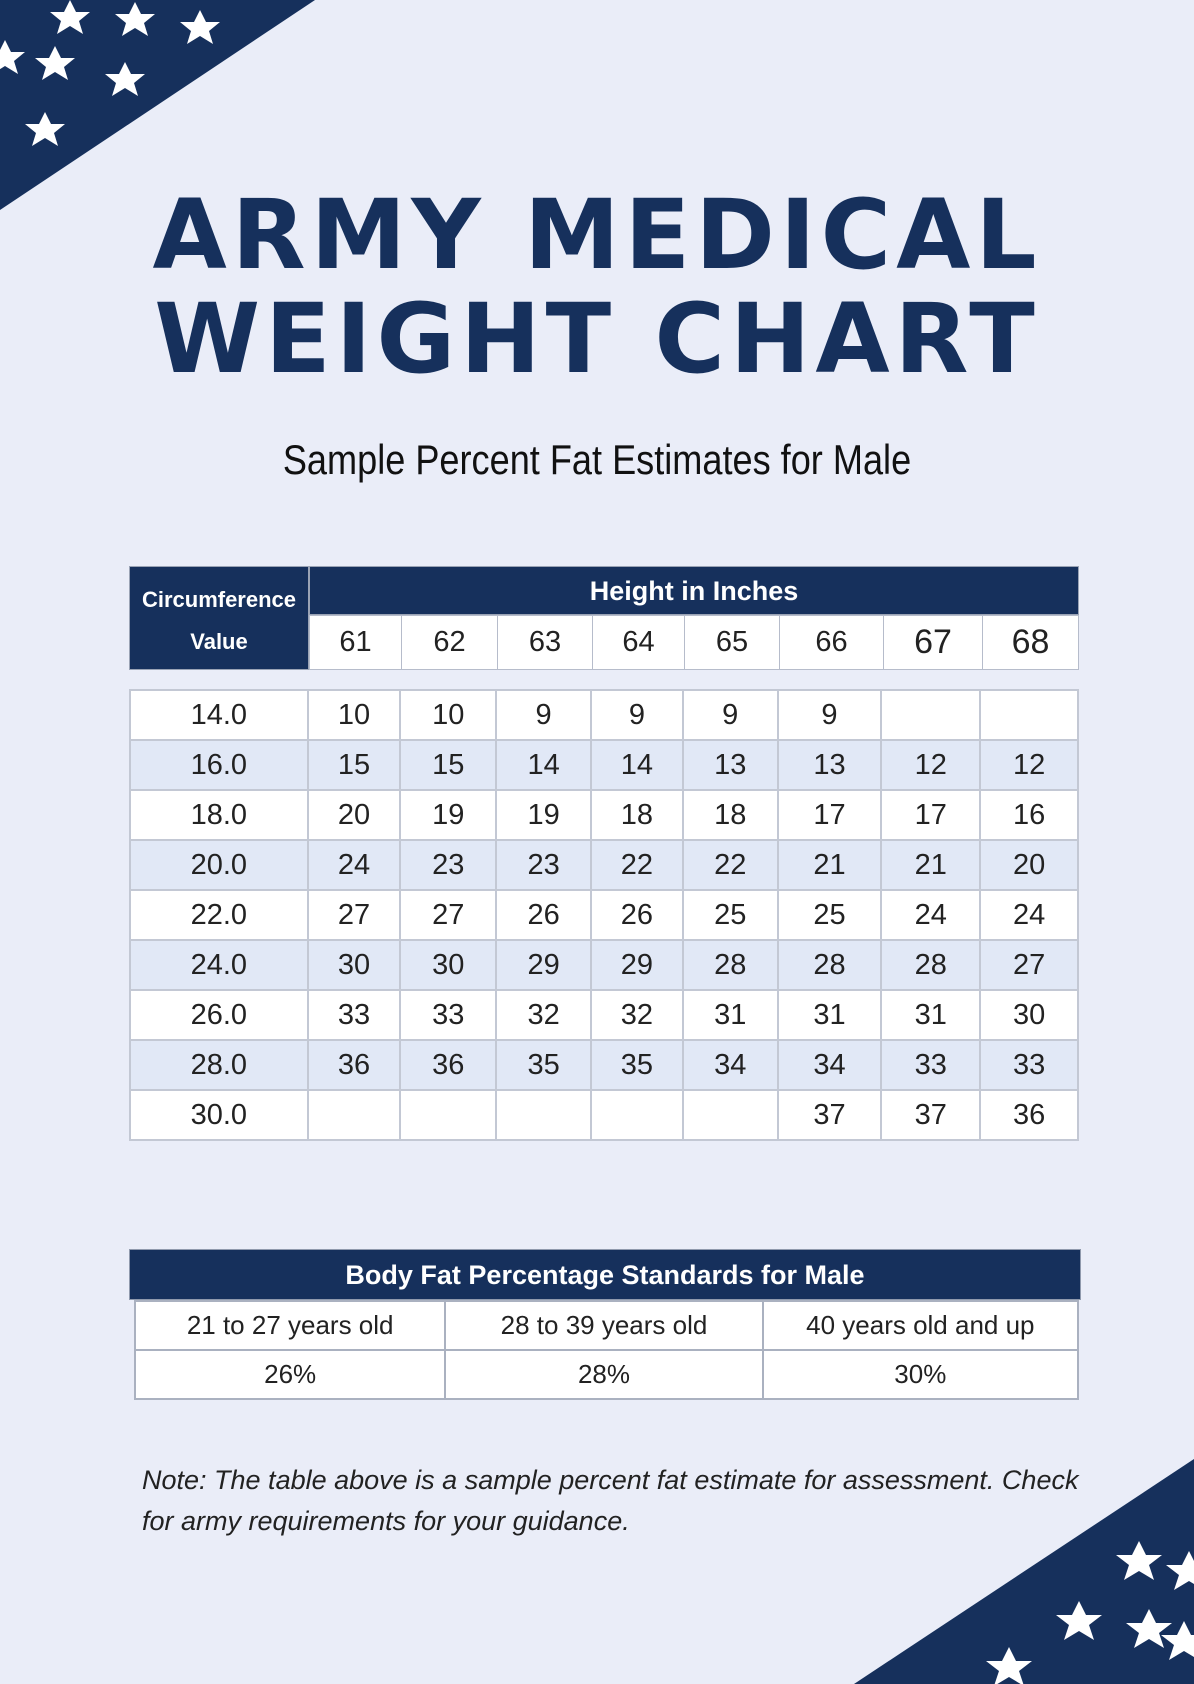 The width and height of the screenshot is (1194, 1684). What do you see at coordinates (219, 1065) in the screenshot?
I see `circumference-cell: 28.0` at bounding box center [219, 1065].